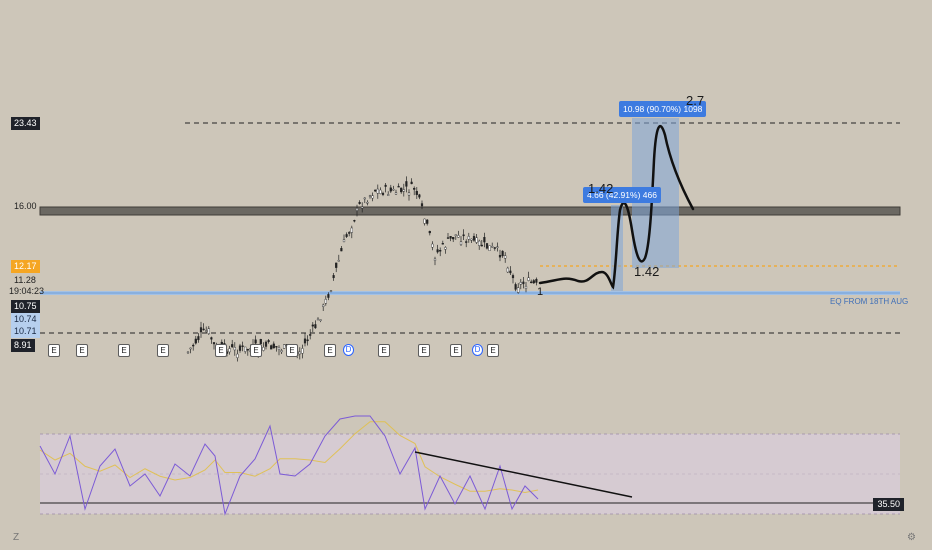 The width and height of the screenshot is (932, 550). Describe the element at coordinates (16, 537) in the screenshot. I see `logo-icon: Z` at that location.